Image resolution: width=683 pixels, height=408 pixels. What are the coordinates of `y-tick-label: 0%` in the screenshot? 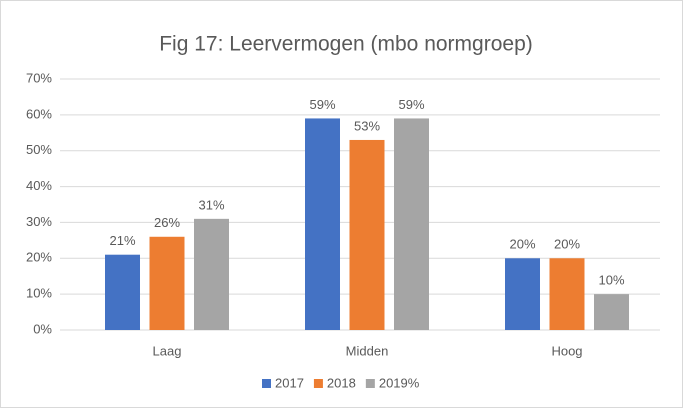 It's located at (42, 328).